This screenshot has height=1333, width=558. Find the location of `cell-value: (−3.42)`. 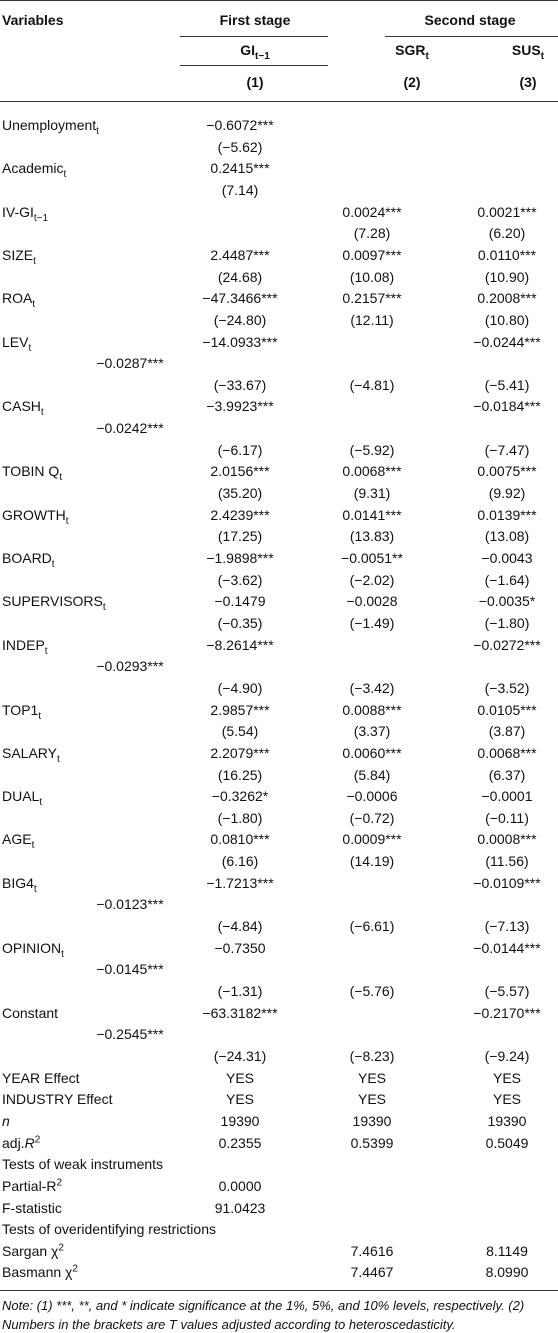

cell-value: (−3.42) is located at coordinates (372, 687).